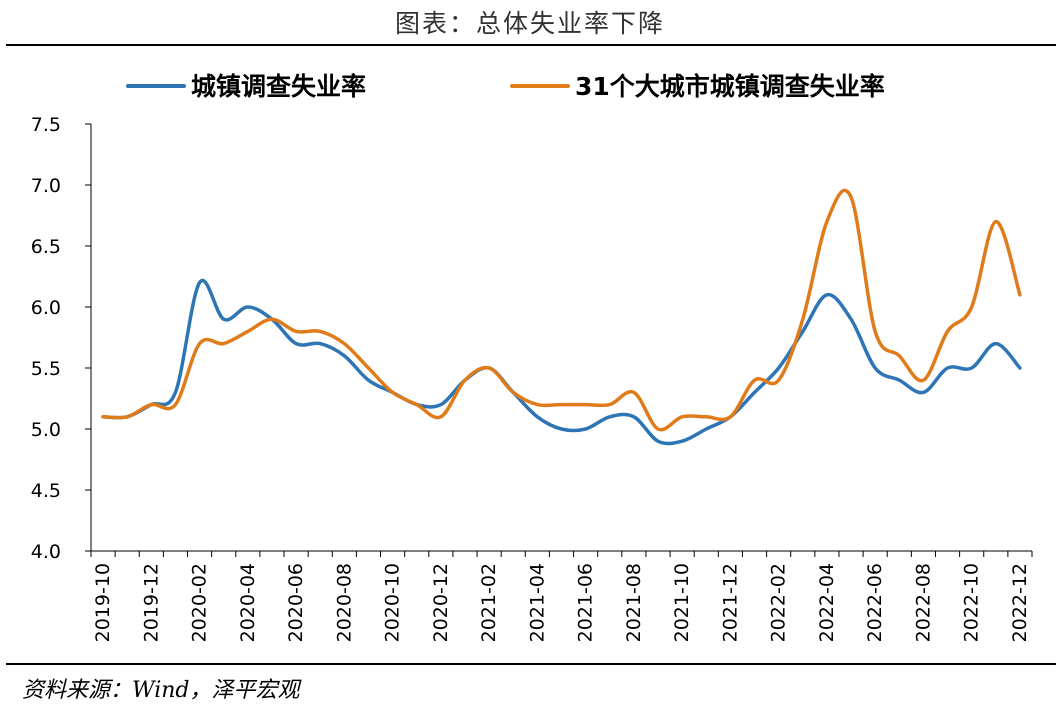 This screenshot has width=1060, height=707. Describe the element at coordinates (923, 602) in the screenshot. I see `x-tick-label: 2022-08` at that location.